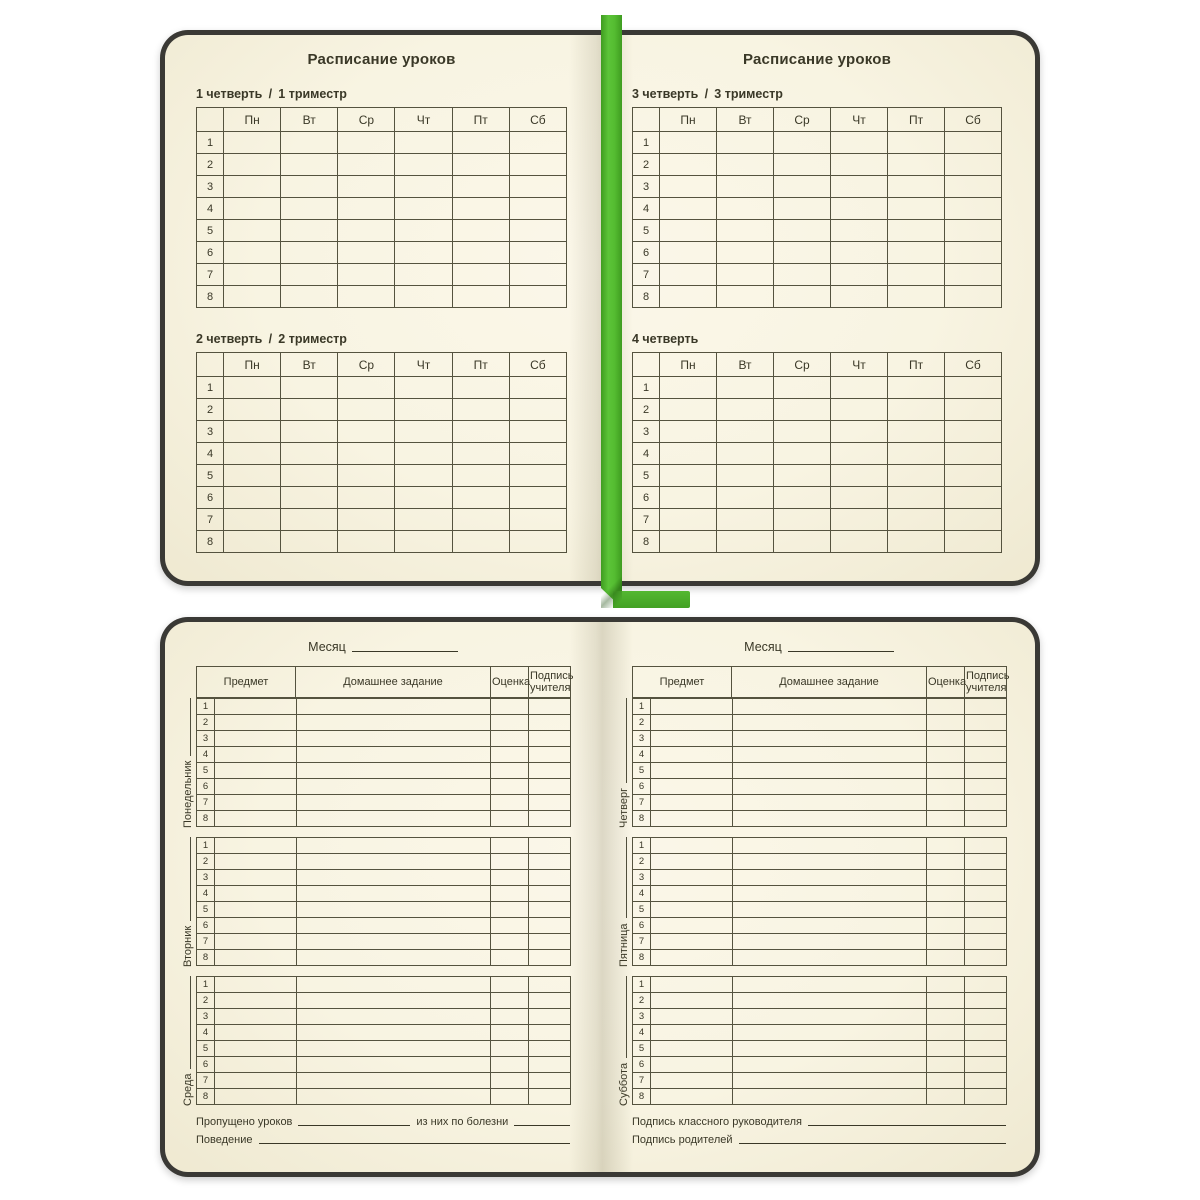 The height and width of the screenshot is (1200, 1200). Describe the element at coordinates (210, 164) in the screenshot. I see `lesson-number: 2` at that location.